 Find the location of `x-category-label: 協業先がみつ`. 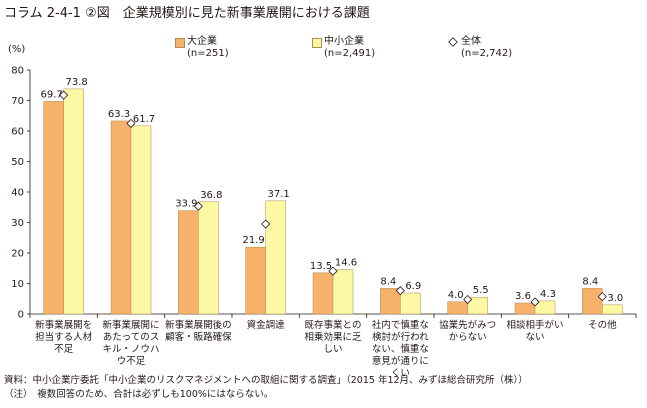

x-category-label: 協業先がみつ is located at coordinates (467, 325).